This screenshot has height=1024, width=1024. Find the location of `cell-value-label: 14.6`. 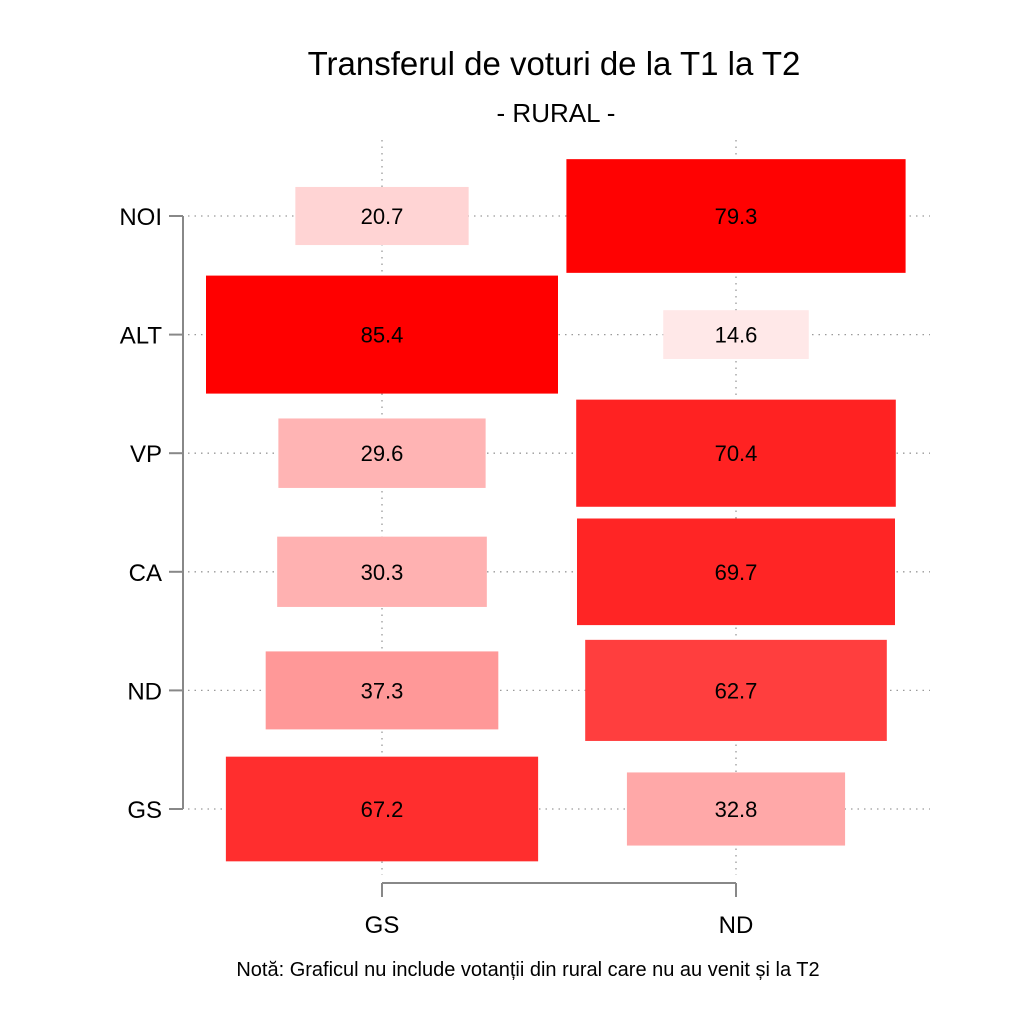

cell-value-label: 14.6 is located at coordinates (736, 335).